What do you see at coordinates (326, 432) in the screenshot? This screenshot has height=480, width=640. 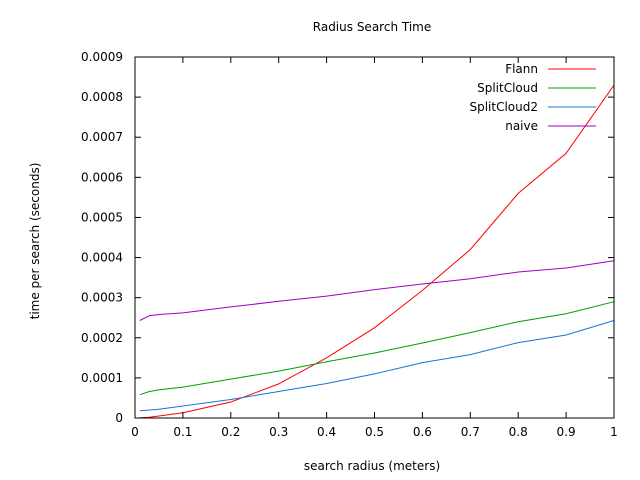 I see `x-tick-label: 0.4` at bounding box center [326, 432].